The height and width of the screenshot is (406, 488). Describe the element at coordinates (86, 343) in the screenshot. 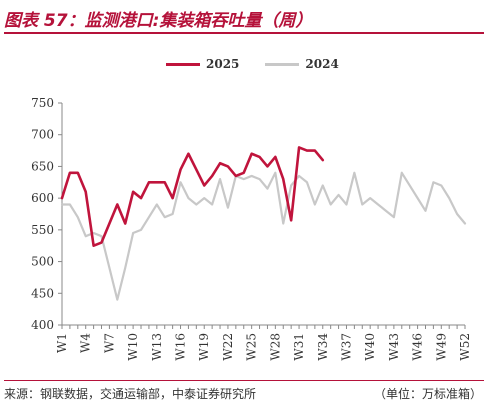

I see `x-tick-label: W4` at that location.